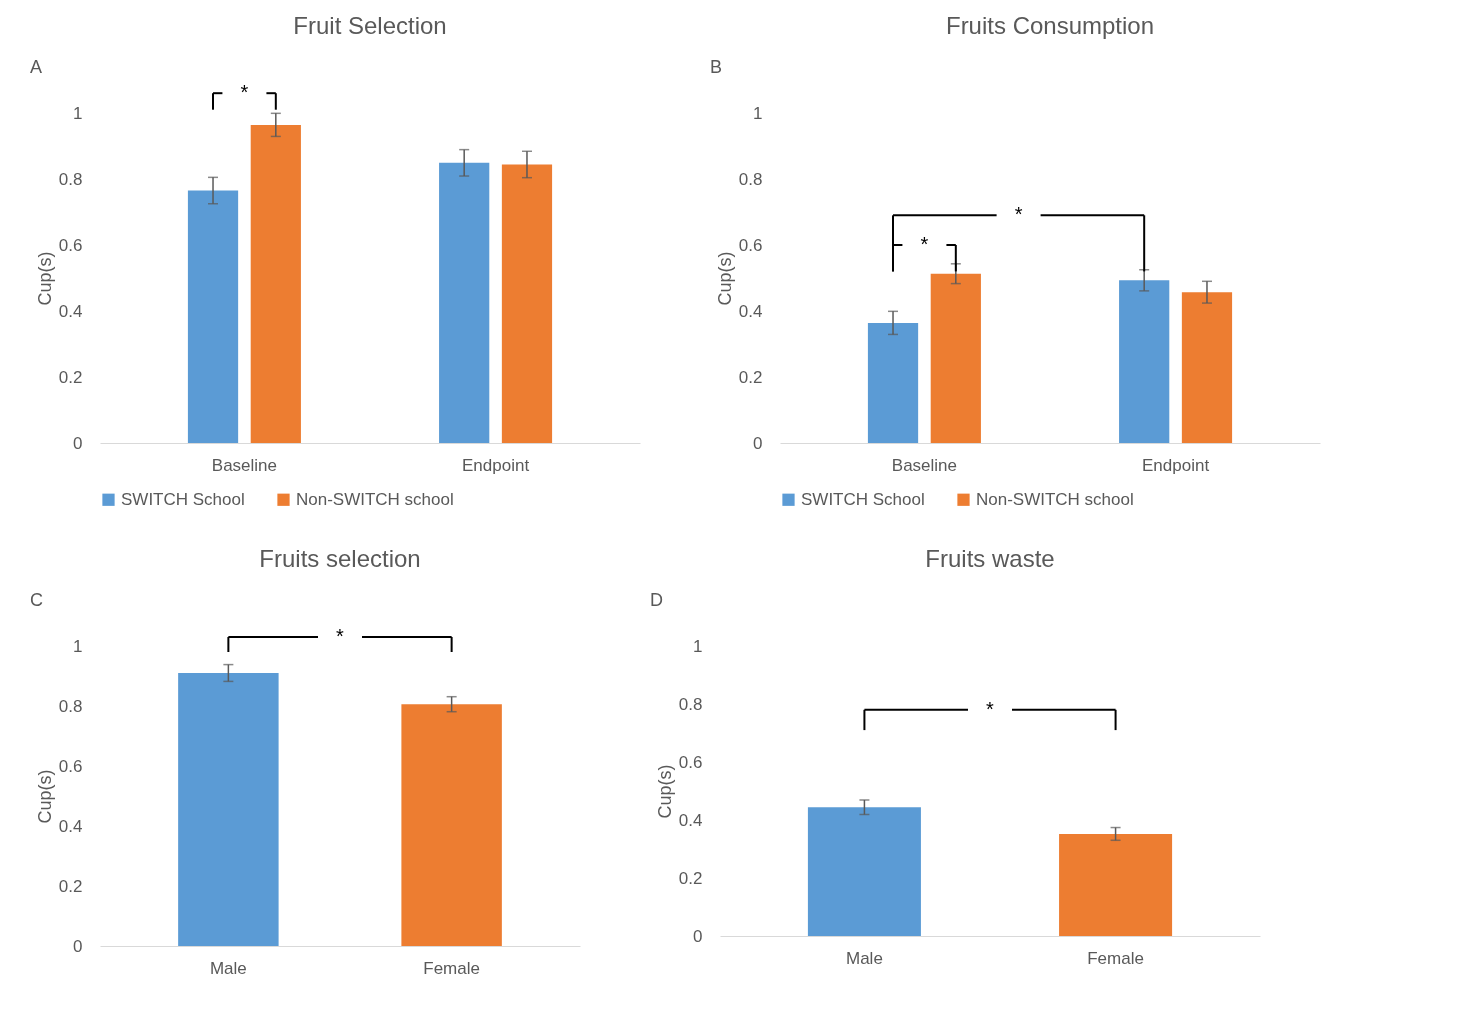 The height and width of the screenshot is (1013, 1481). I want to click on text: C, so click(36, 600).